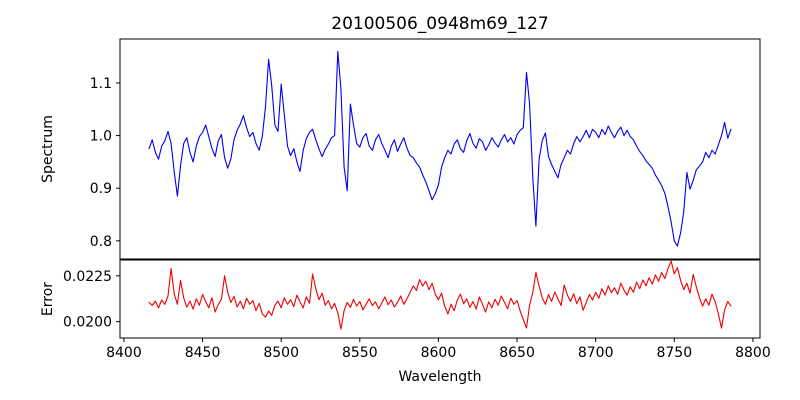 The image size is (800, 400). What do you see at coordinates (48, 299) in the screenshot?
I see `y-axis-label-error: Error` at bounding box center [48, 299].